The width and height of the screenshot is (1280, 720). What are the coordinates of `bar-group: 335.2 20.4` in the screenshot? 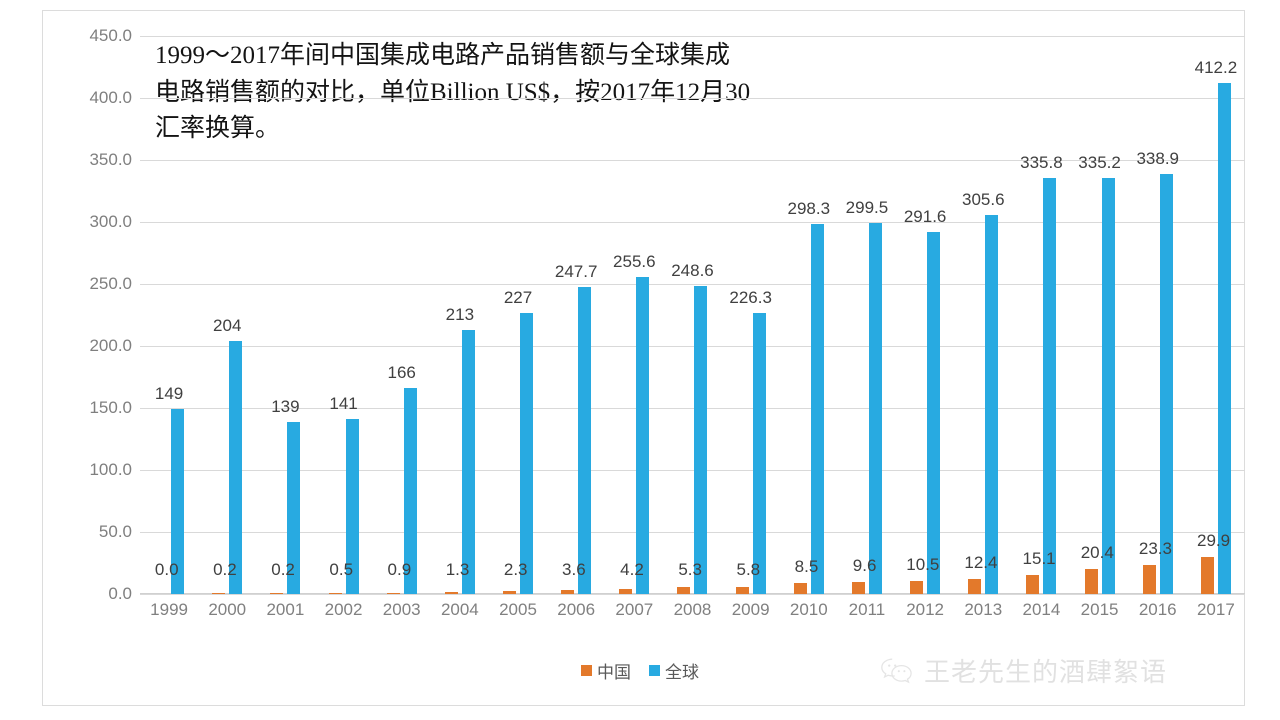 It's located at (1100, 315).